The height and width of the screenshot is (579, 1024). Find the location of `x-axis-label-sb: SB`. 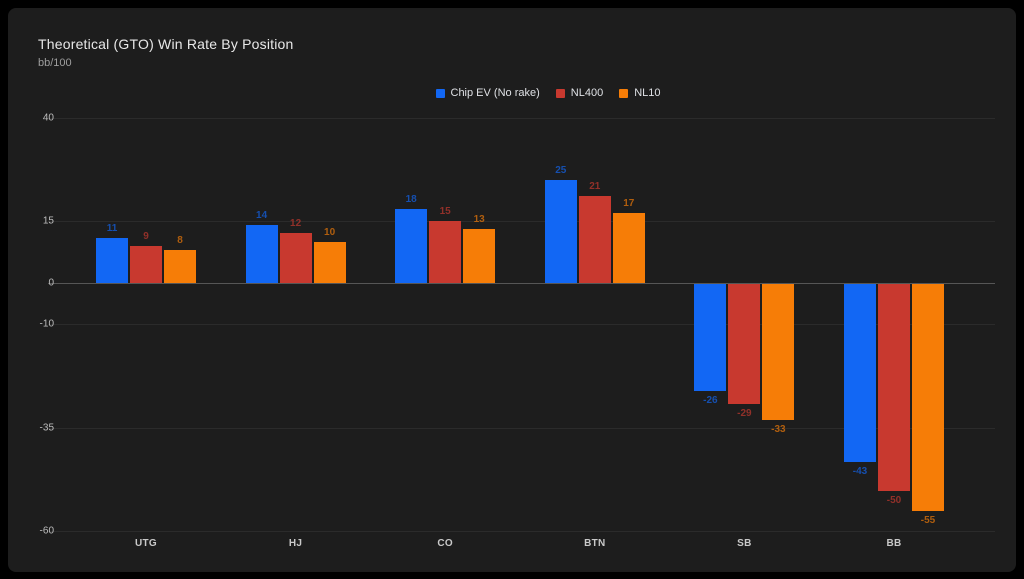

x-axis-label-sb: SB is located at coordinates (744, 543).